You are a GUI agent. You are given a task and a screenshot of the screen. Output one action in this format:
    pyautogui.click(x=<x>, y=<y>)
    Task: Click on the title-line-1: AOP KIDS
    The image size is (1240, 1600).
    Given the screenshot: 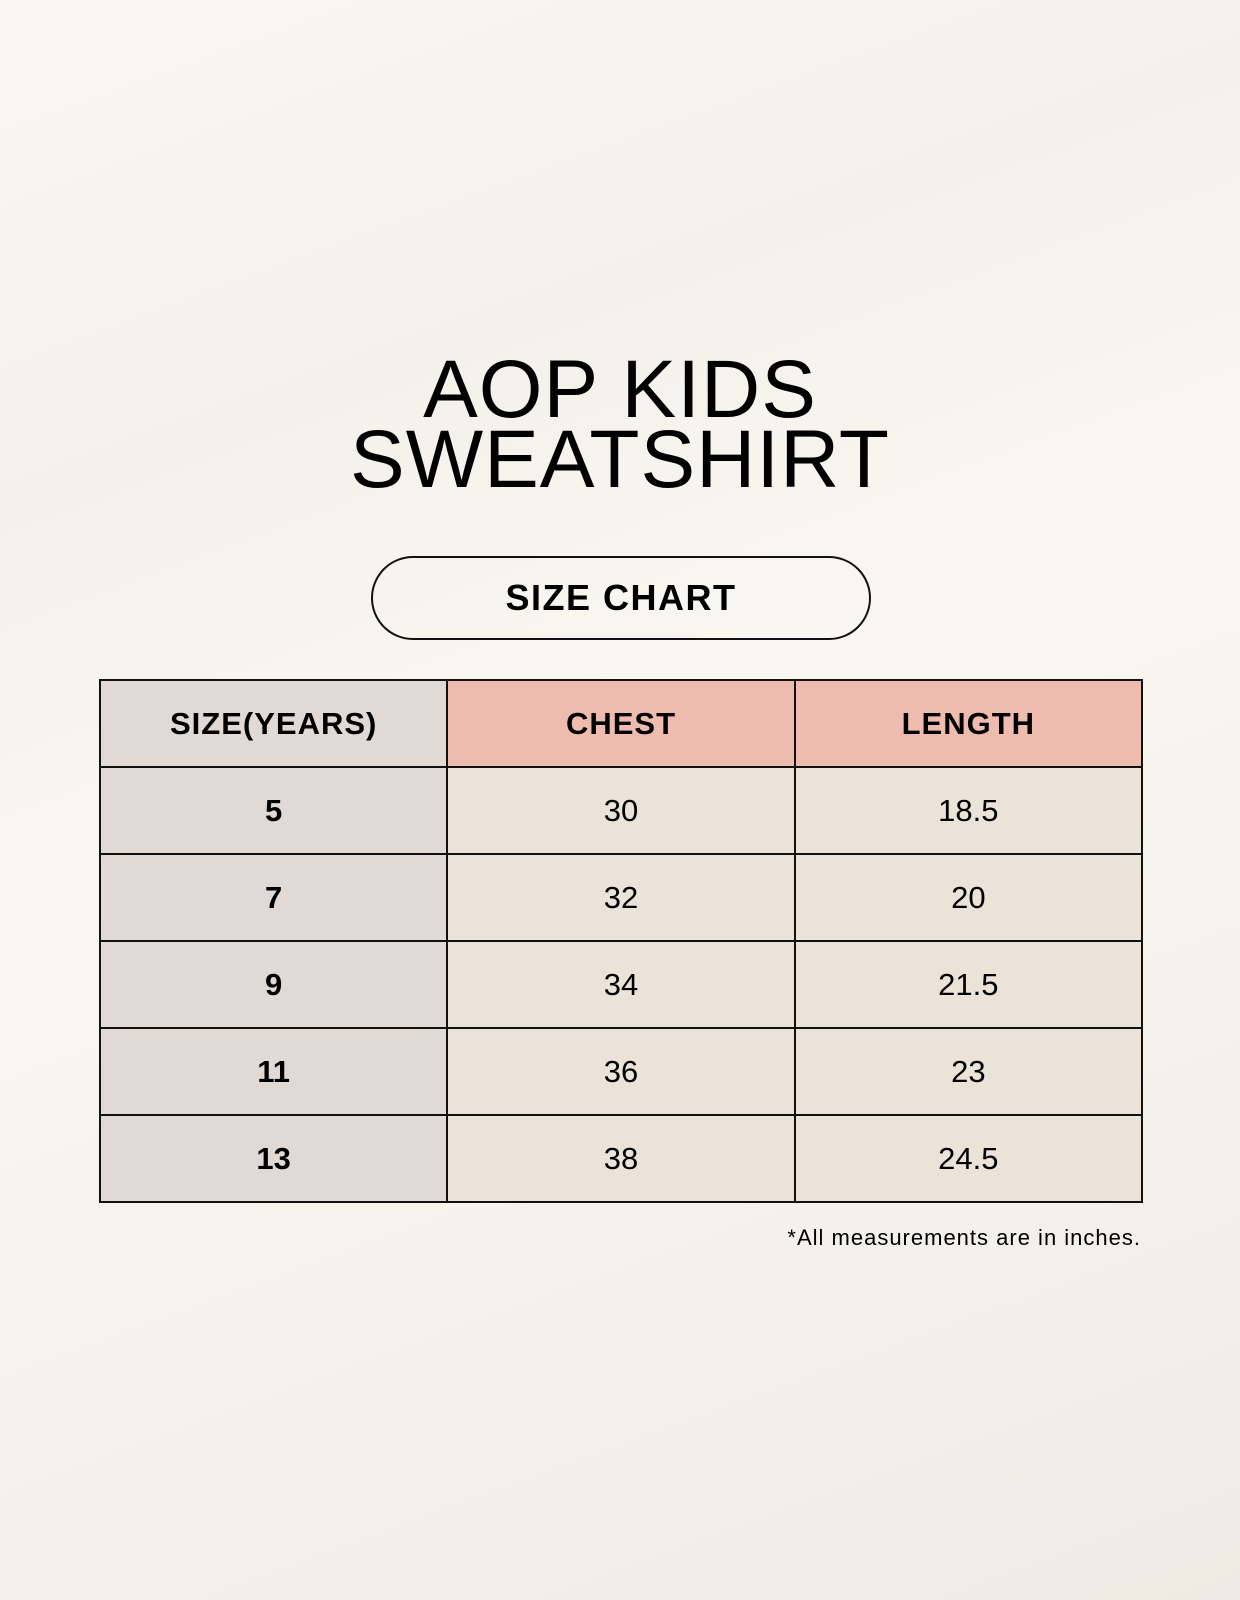 What is the action you would take?
    pyautogui.click(x=620, y=389)
    